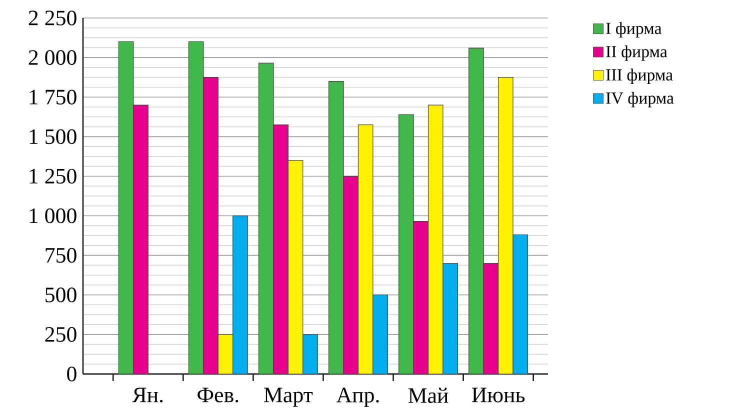 The image size is (742, 418). What do you see at coordinates (357, 397) in the screenshot?
I see `x-tick-label: Апр.` at bounding box center [357, 397].